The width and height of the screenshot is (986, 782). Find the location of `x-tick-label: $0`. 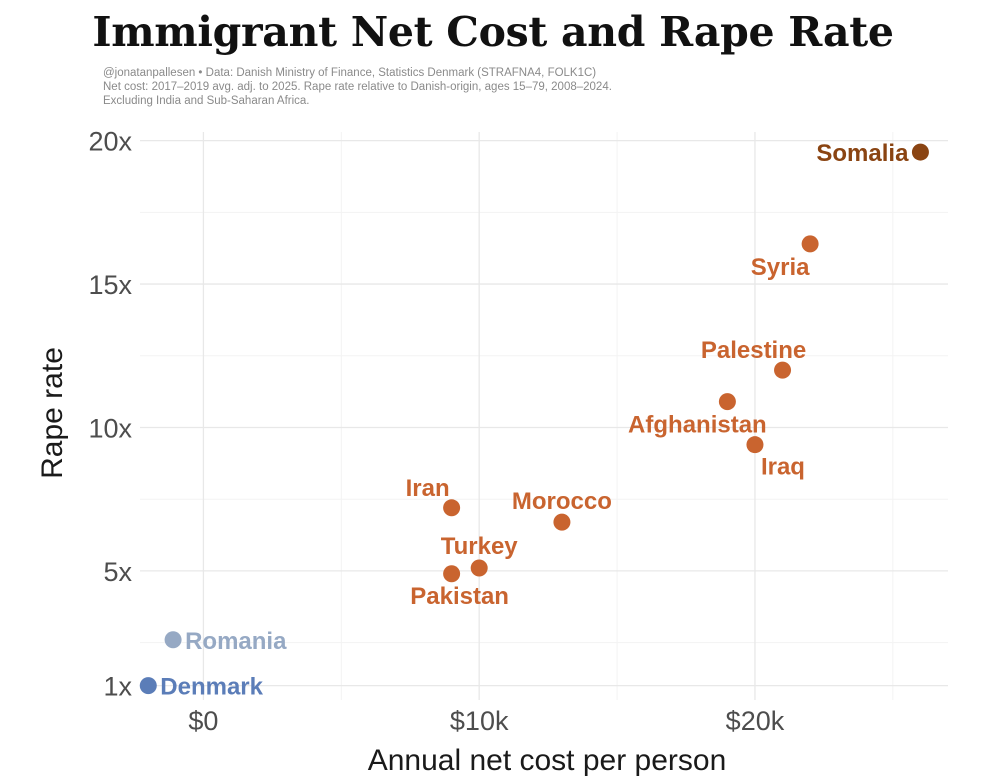

x-tick-label: $0 is located at coordinates (203, 721).